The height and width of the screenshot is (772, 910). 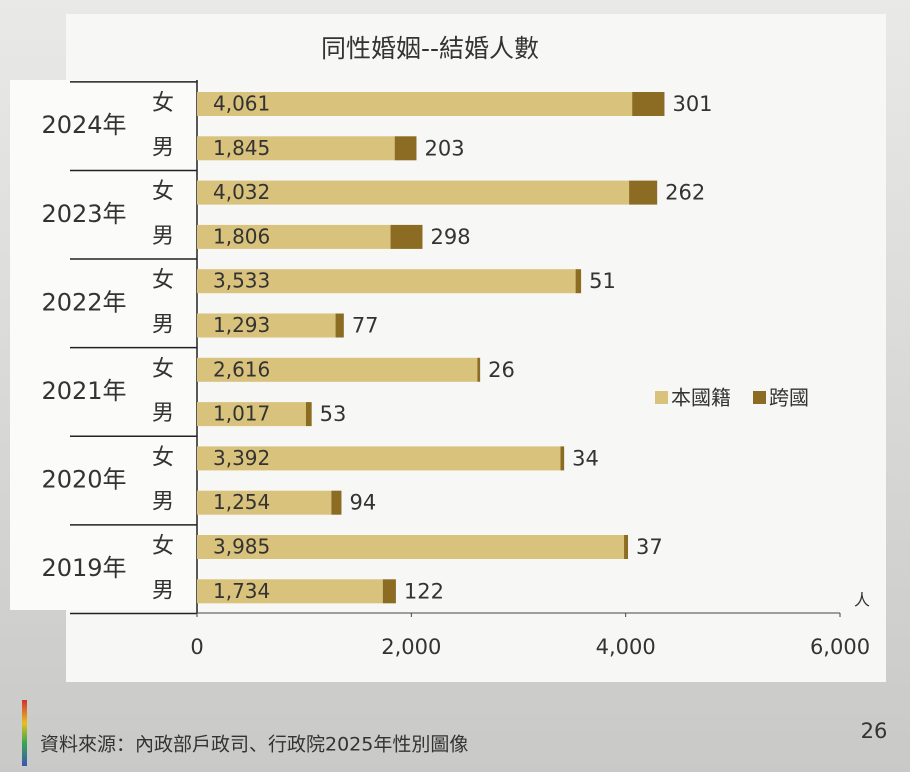 I want to click on value-label: 203, so click(x=444, y=148).